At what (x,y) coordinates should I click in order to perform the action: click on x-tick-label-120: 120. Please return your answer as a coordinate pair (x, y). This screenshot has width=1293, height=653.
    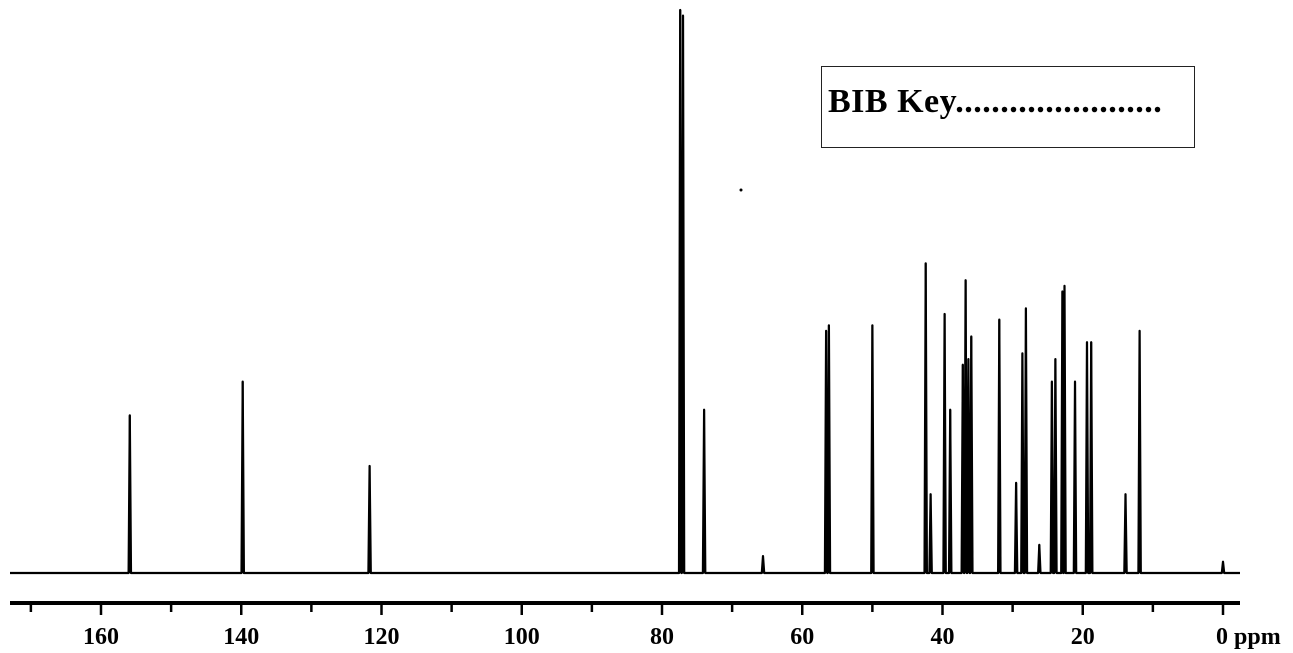
    Looking at the image, I should click on (382, 637).